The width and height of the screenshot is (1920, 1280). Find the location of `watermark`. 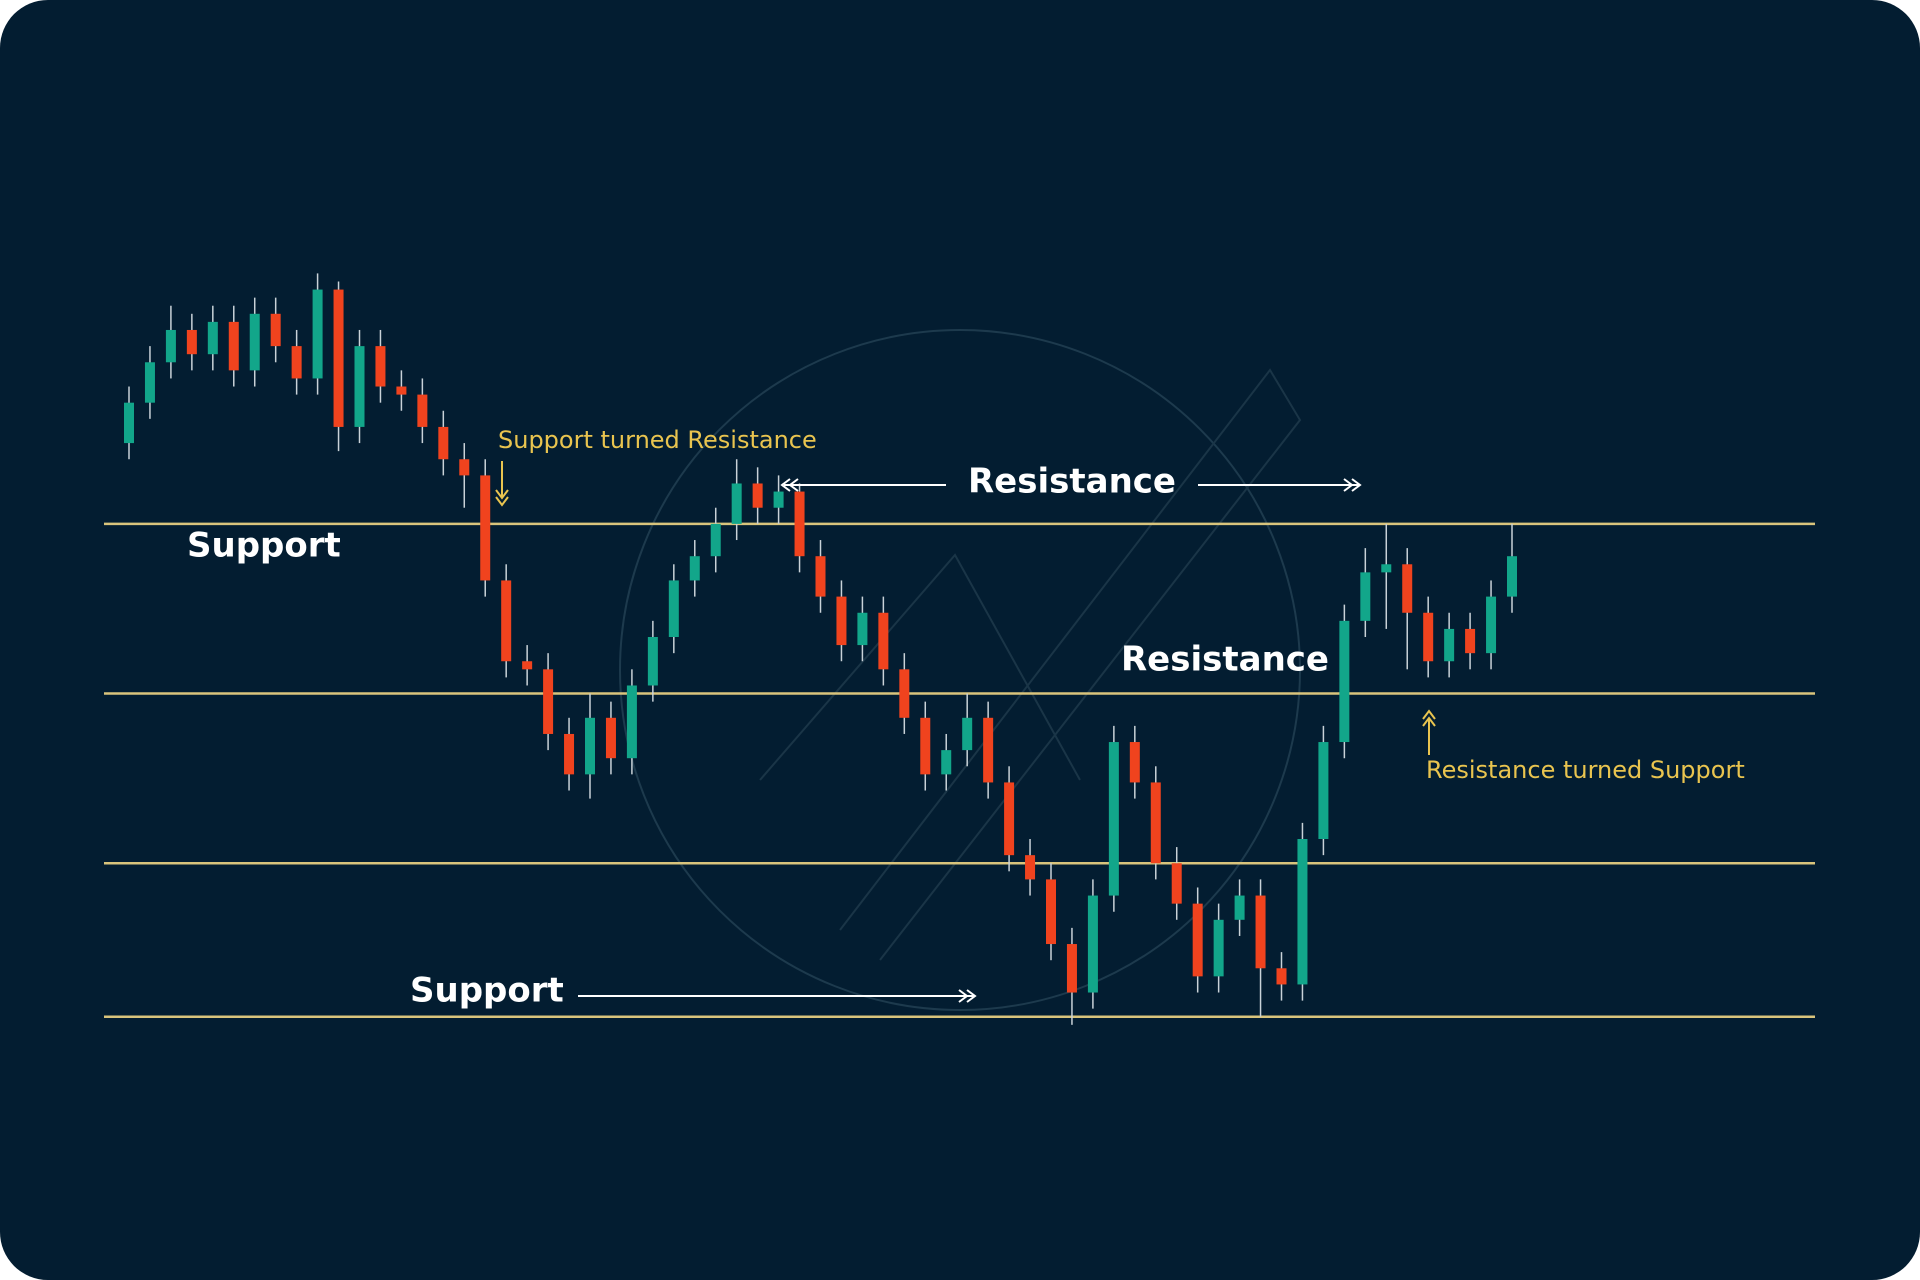

watermark is located at coordinates (1030, 664).